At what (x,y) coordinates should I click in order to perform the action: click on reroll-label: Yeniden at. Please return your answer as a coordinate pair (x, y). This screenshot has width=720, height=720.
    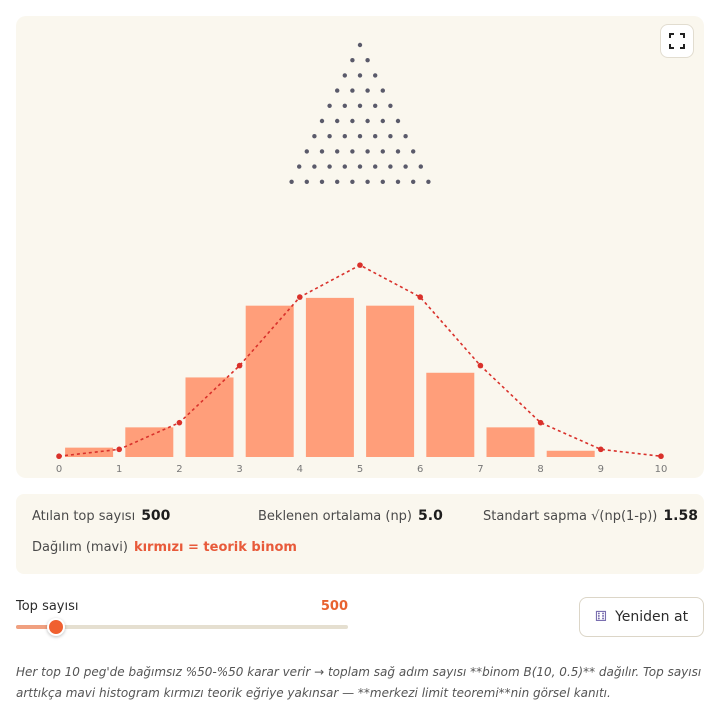
    Looking at the image, I should click on (652, 617).